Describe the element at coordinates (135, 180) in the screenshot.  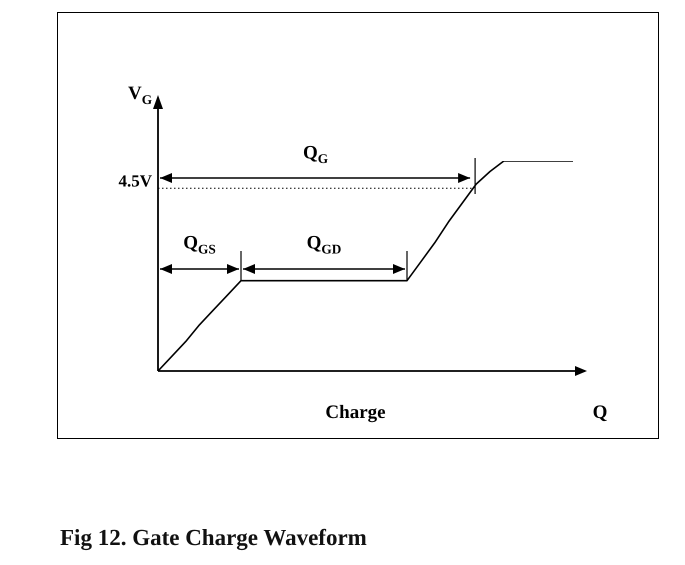
I see `ref-line-label: 4.5V` at that location.